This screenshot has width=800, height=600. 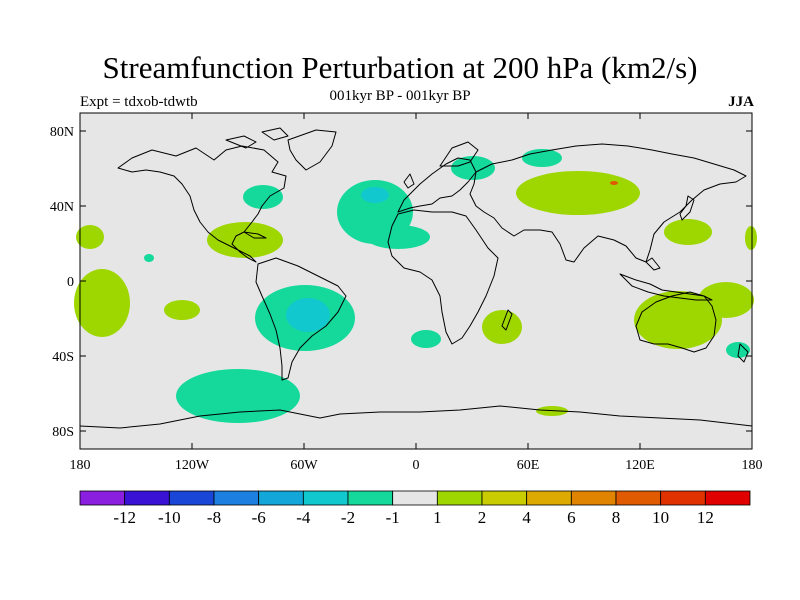 I want to click on colorbar-label: 6, so click(x=571, y=517).